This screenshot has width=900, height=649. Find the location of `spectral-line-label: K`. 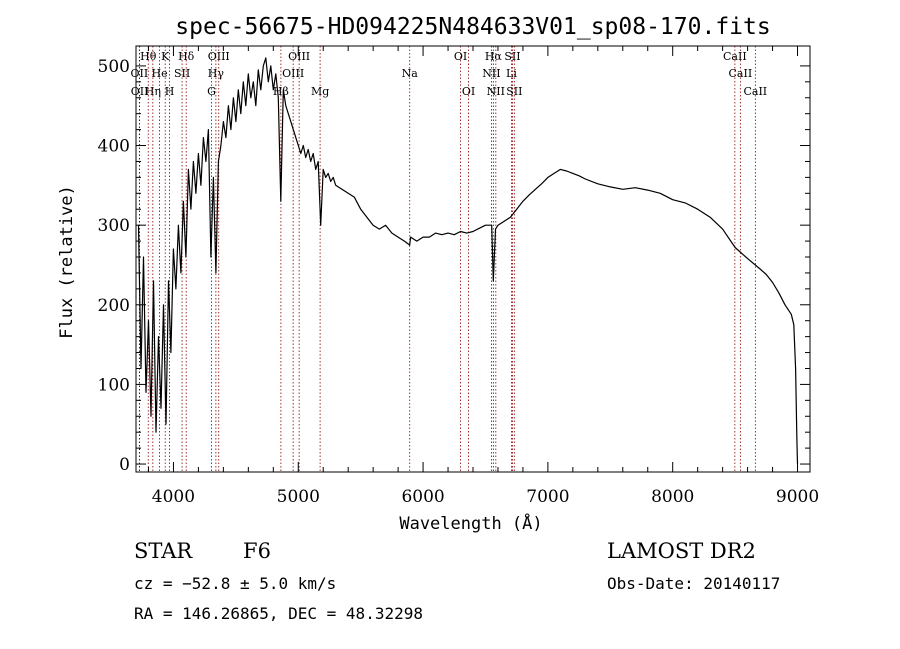

spectral-line-label: K is located at coordinates (165, 56).